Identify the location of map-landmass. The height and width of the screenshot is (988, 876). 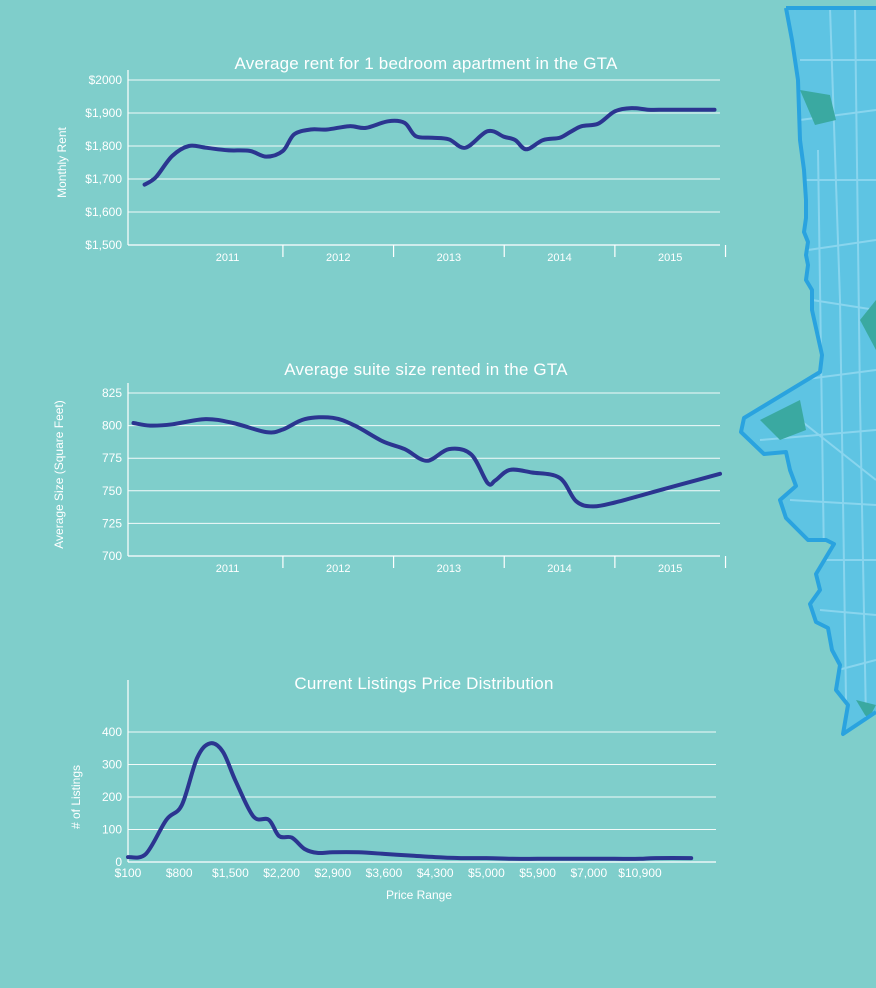
(808, 371).